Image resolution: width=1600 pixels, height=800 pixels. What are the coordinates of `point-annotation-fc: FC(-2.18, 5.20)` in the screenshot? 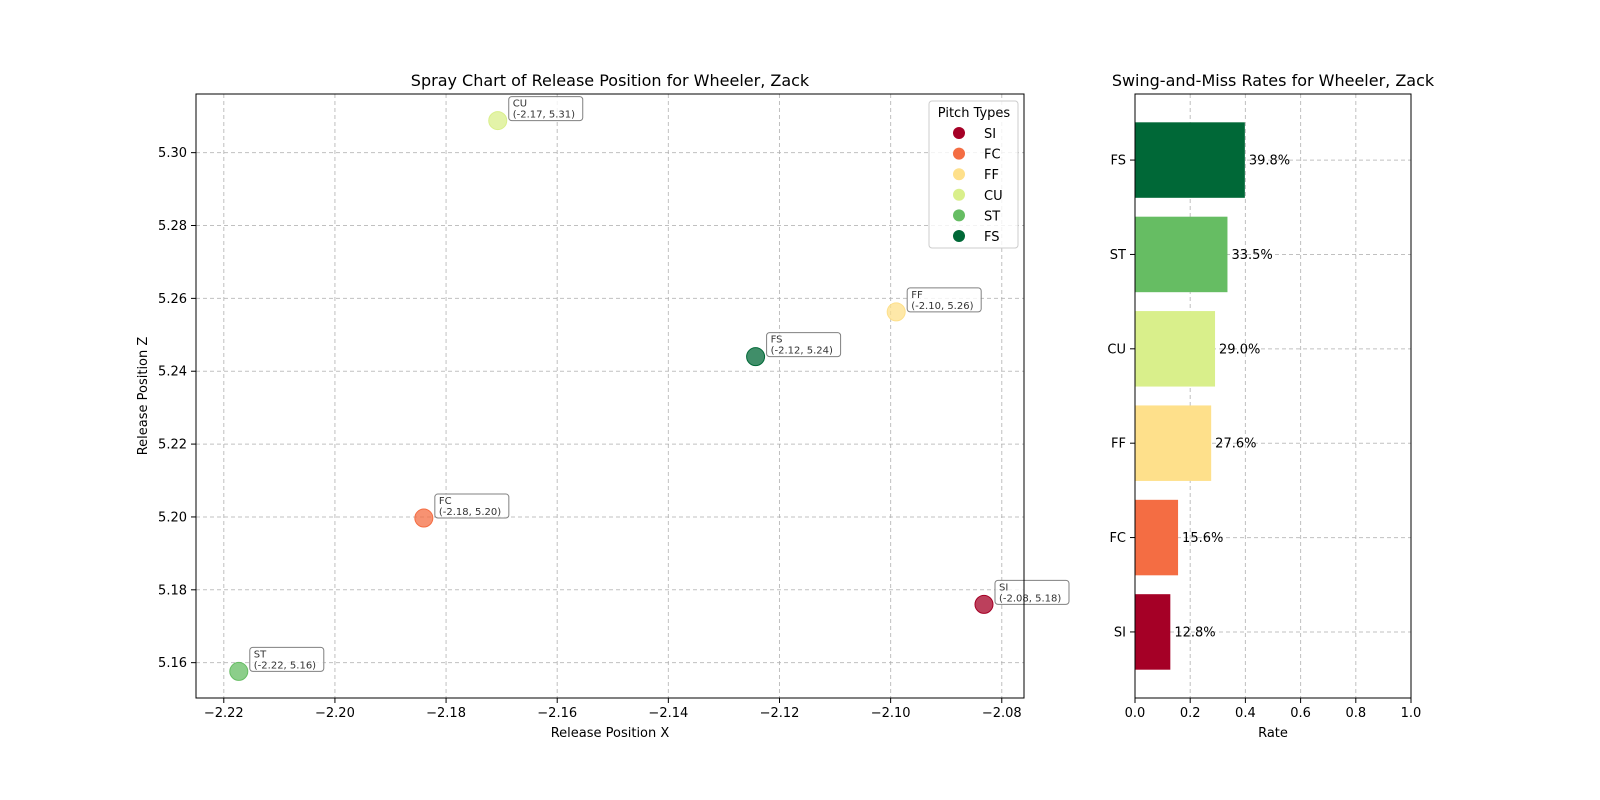 It's located at (472, 506).